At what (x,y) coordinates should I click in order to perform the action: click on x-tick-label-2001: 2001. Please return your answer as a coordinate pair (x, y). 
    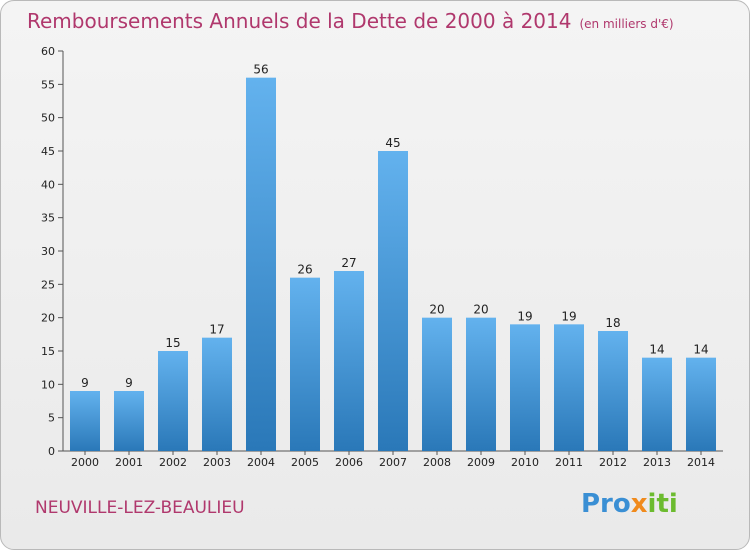
    Looking at the image, I should click on (129, 462).